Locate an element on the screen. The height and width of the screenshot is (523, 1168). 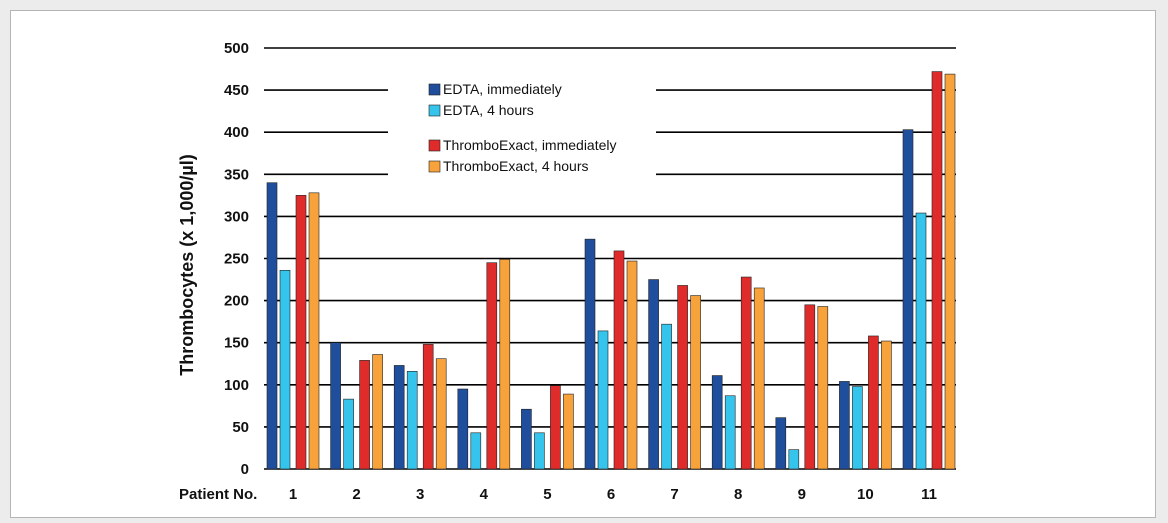
legend-box is located at coordinates (522, 136).